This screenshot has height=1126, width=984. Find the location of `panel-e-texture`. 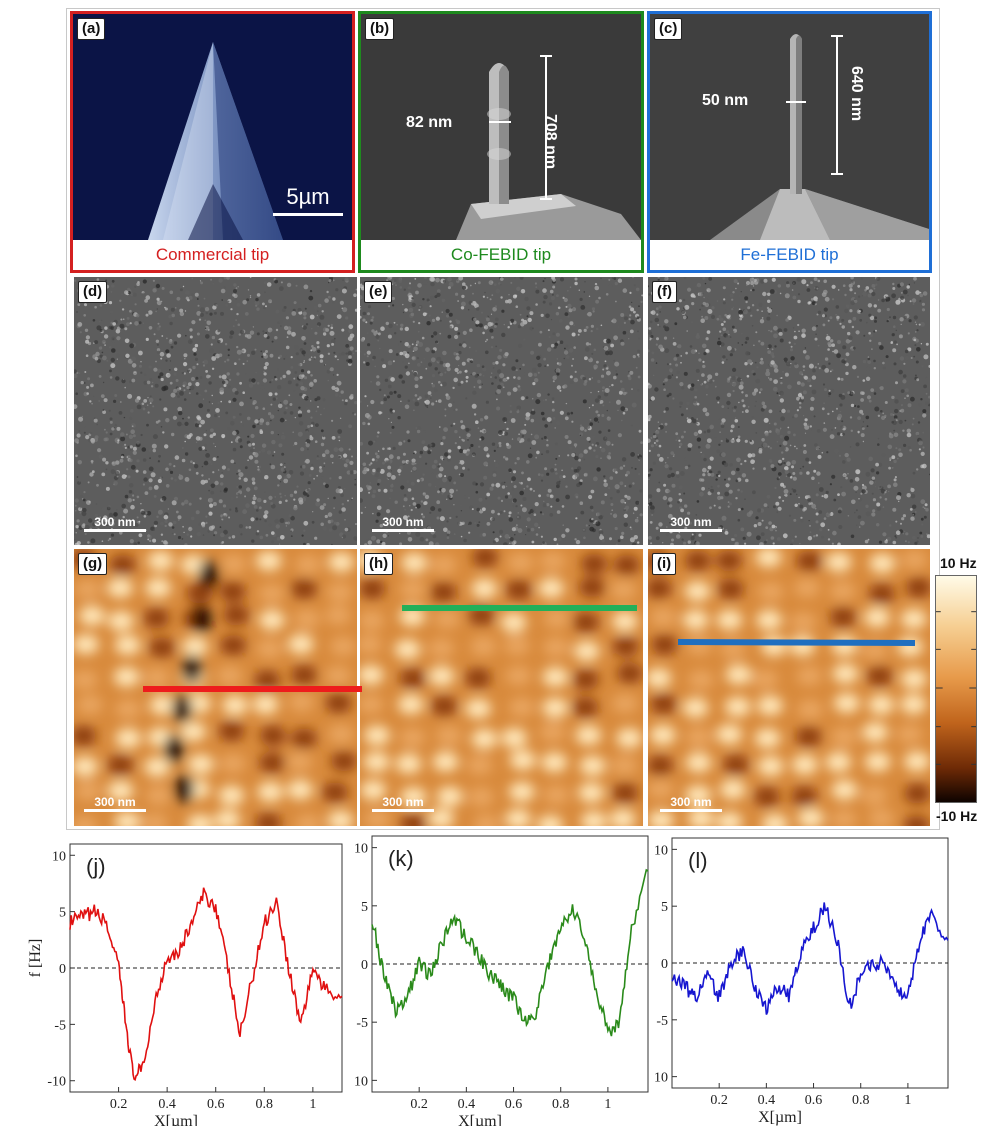

panel-e-texture is located at coordinates (501, 411).